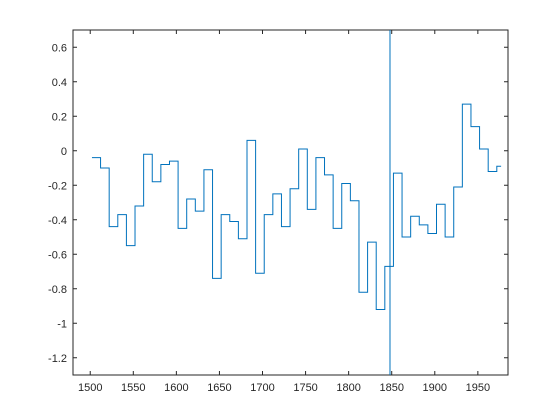 This screenshot has width=560, height=420. I want to click on y-tick-label: 0.4, so click(59, 83).